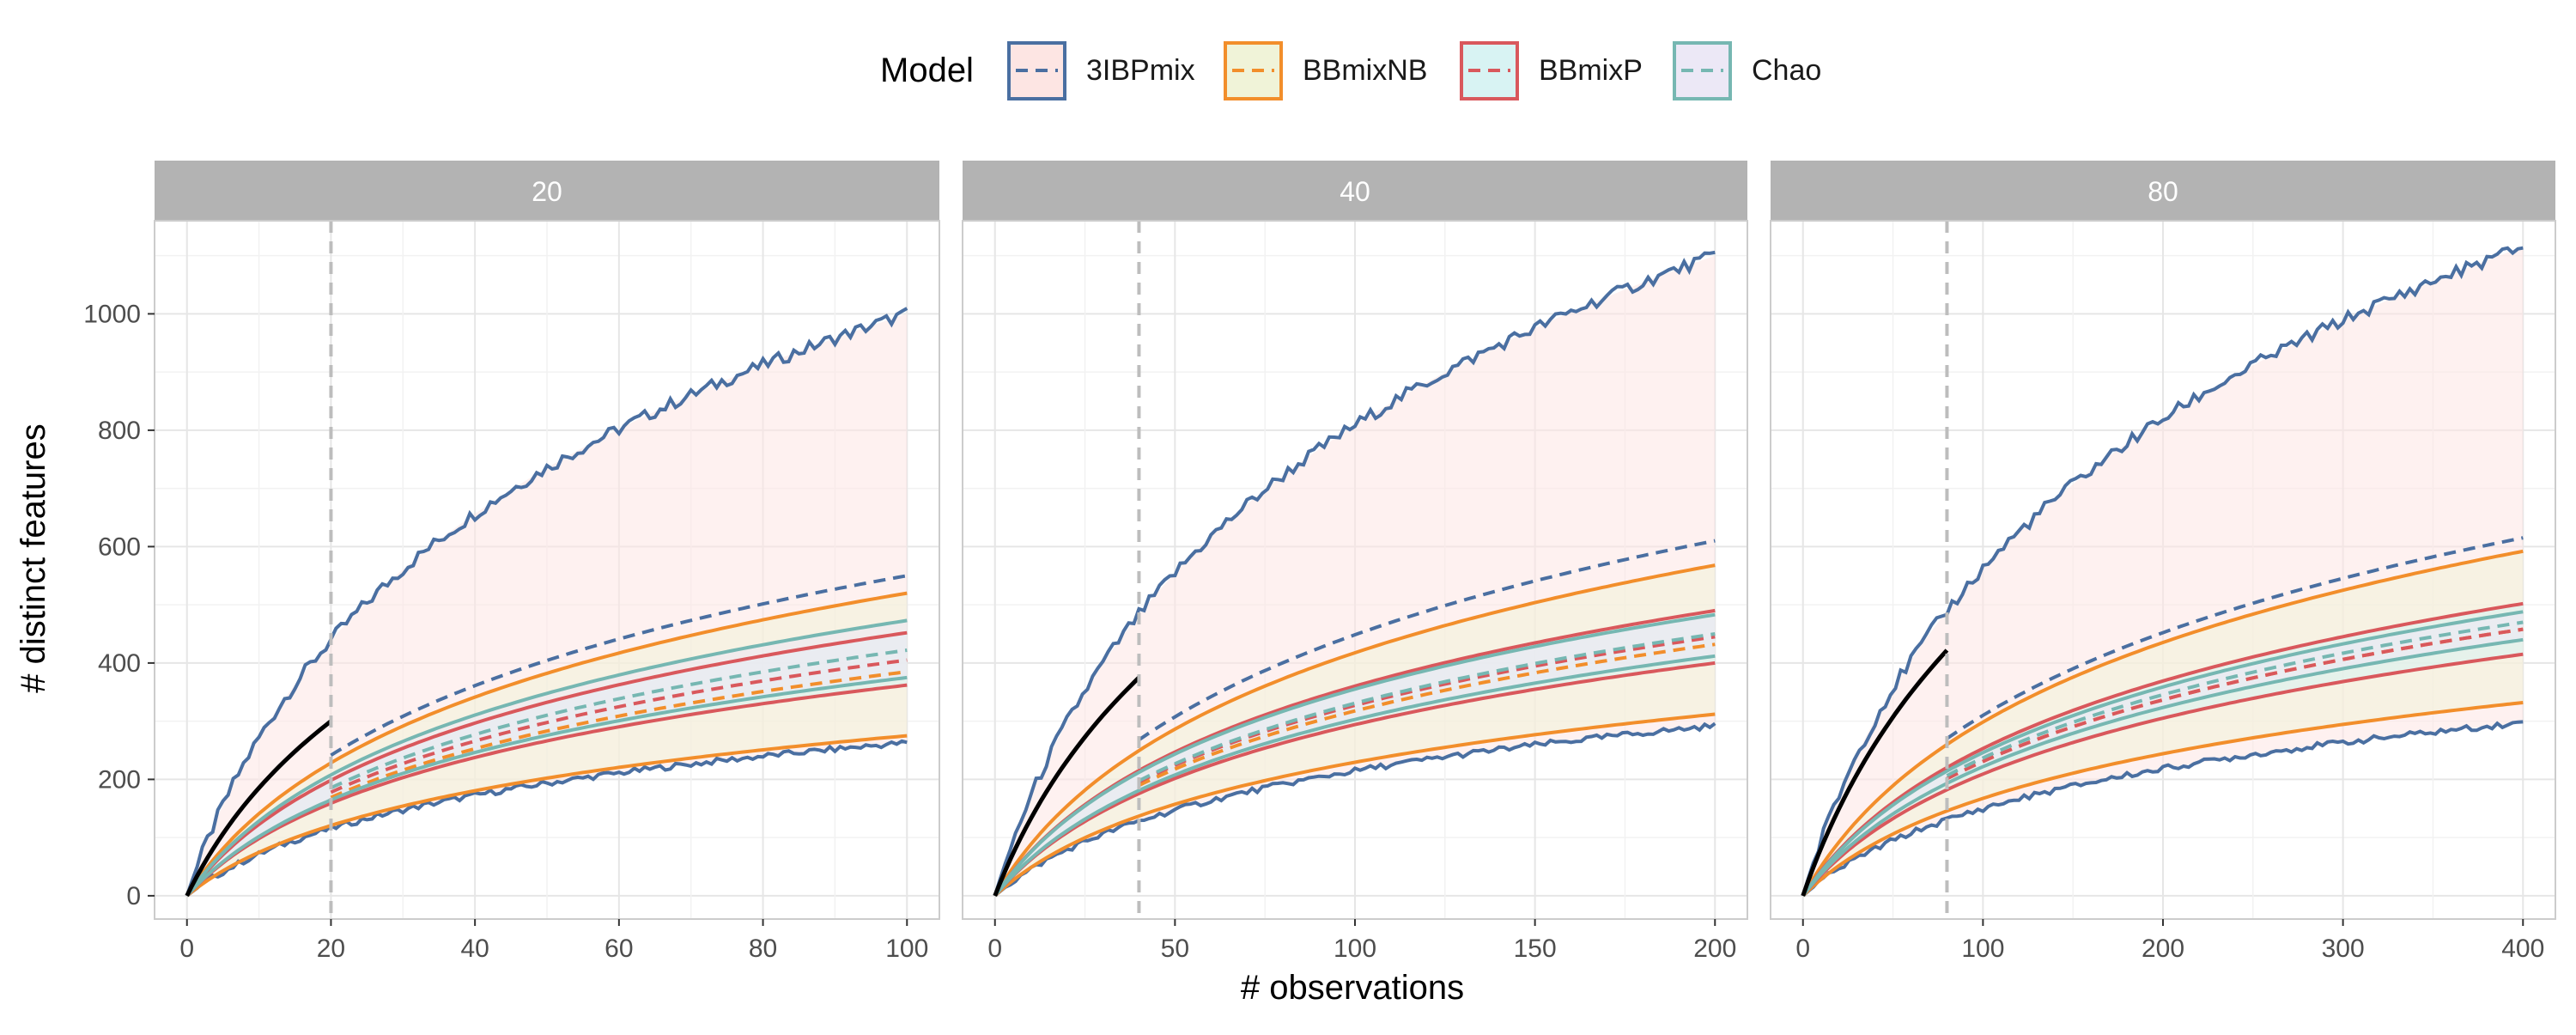 This screenshot has height=1035, width=2576. What do you see at coordinates (763, 949) in the screenshot?
I see `x-tick-label: 80` at bounding box center [763, 949].